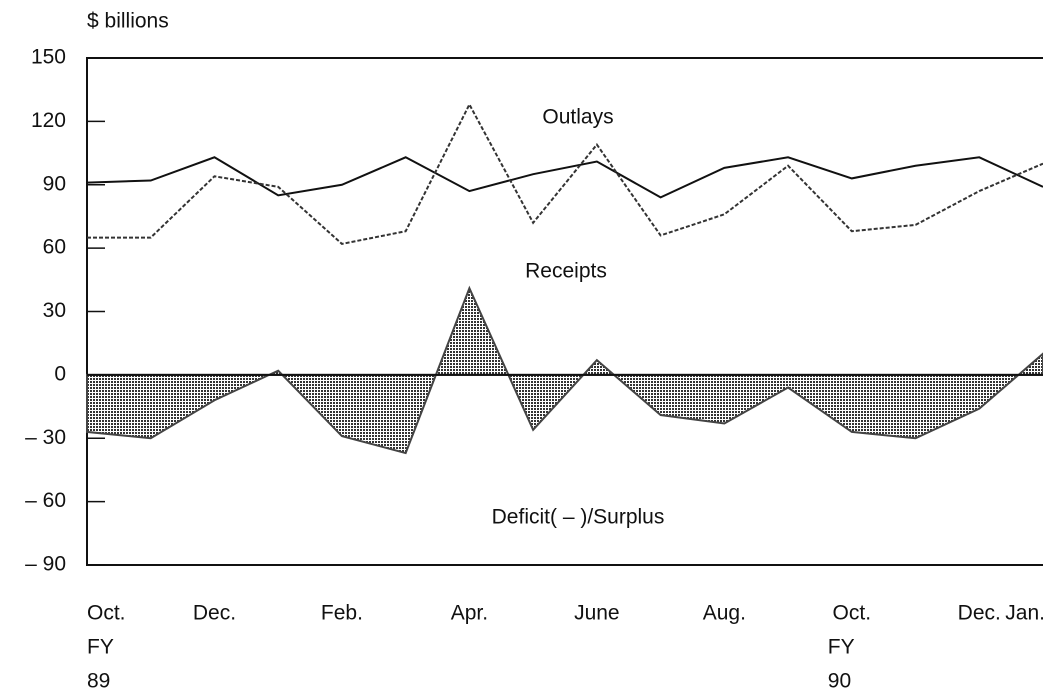 The image size is (1043, 693). What do you see at coordinates (597, 613) in the screenshot?
I see `x-tick-label: June` at bounding box center [597, 613].